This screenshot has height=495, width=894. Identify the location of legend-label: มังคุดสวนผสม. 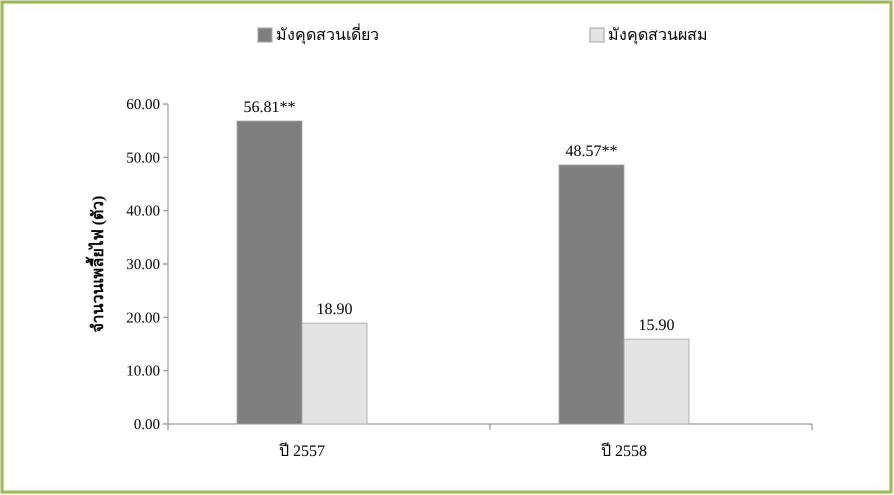
(658, 36).